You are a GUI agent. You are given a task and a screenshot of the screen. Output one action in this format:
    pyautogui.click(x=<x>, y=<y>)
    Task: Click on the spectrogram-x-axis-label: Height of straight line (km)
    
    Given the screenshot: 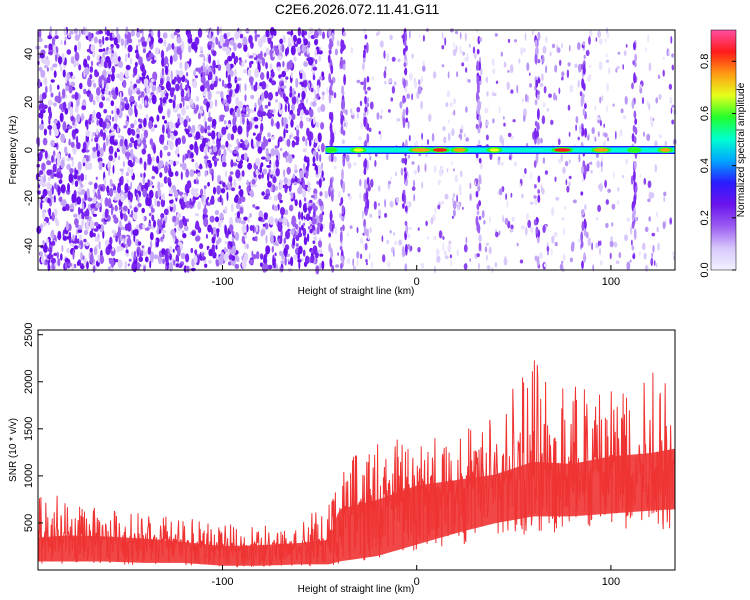 What is the action you would take?
    pyautogui.click(x=356, y=291)
    